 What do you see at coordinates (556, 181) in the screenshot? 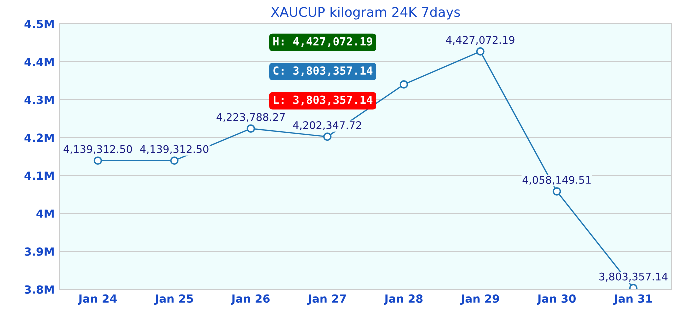
I see `data-label: 4,058,149.51` at bounding box center [556, 181].